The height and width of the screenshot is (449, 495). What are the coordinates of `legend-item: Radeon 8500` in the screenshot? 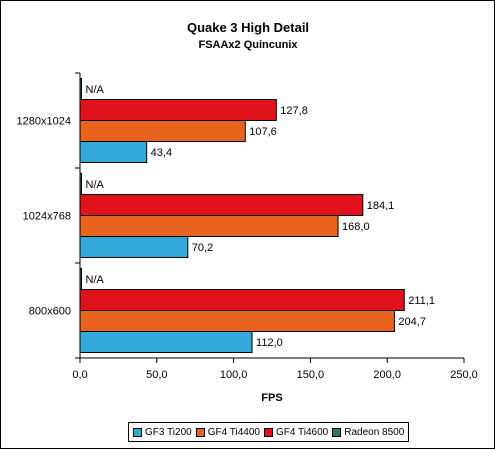 It's located at (368, 432).